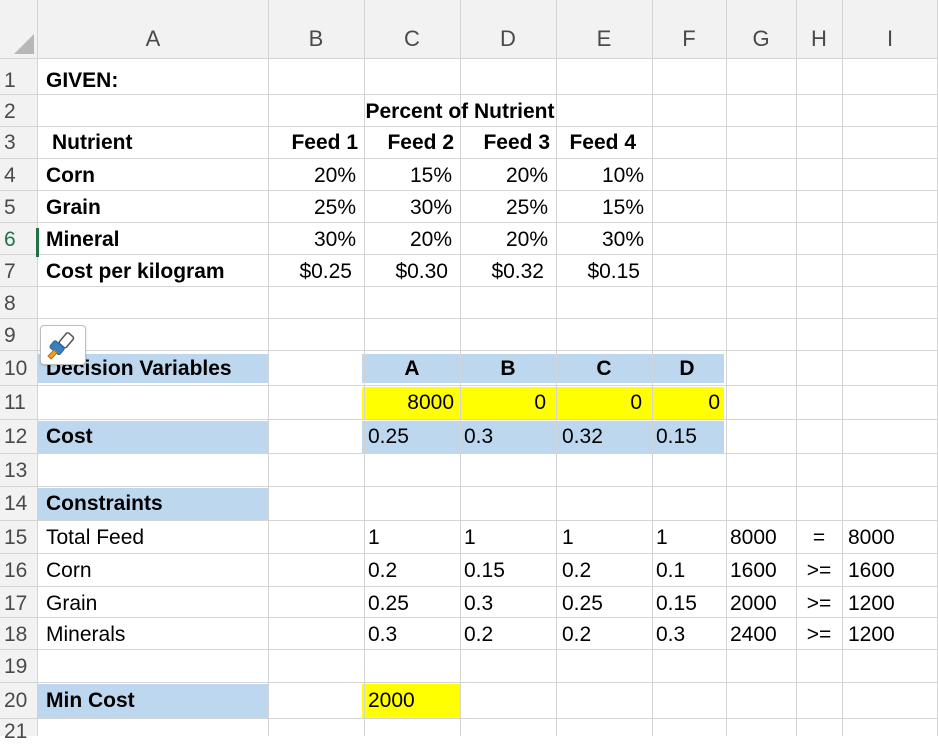 Image resolution: width=938 pixels, height=748 pixels. What do you see at coordinates (135, 271) in the screenshot?
I see `cost-per-kg-label: Cost per kilogram` at bounding box center [135, 271].